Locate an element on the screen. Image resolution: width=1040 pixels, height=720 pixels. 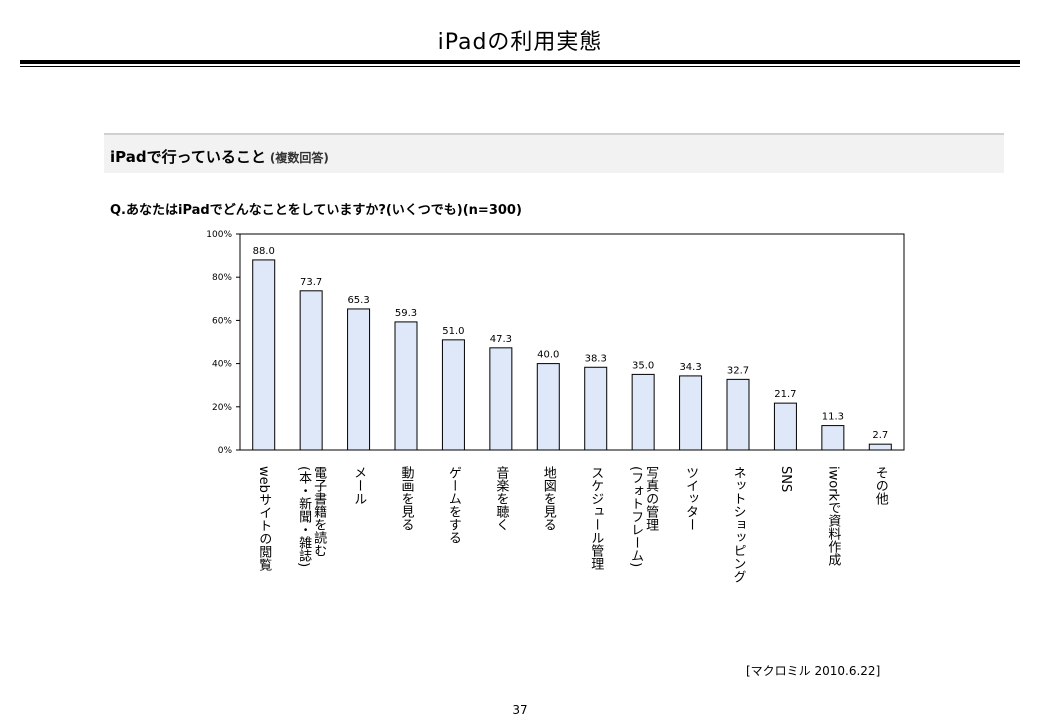
section-band: iPadで行っていること (複数回答) is located at coordinates (554, 153).